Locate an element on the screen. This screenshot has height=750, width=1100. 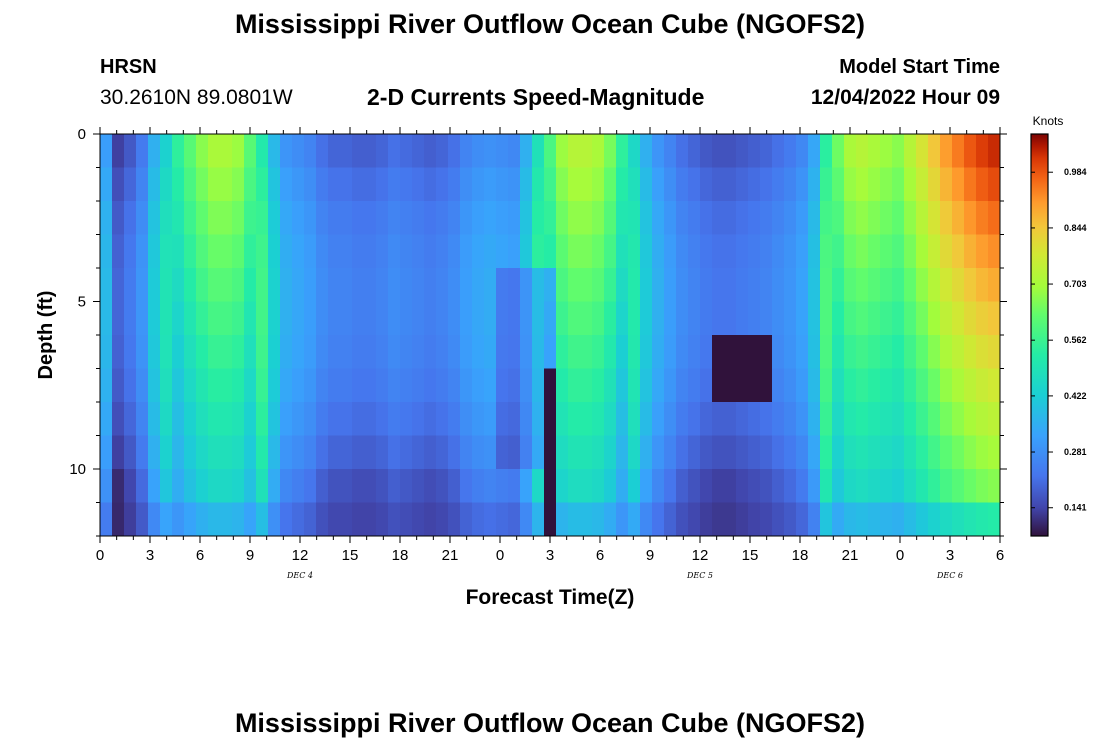
y-axis-title: Depth (ft) is located at coordinates (46, 335).